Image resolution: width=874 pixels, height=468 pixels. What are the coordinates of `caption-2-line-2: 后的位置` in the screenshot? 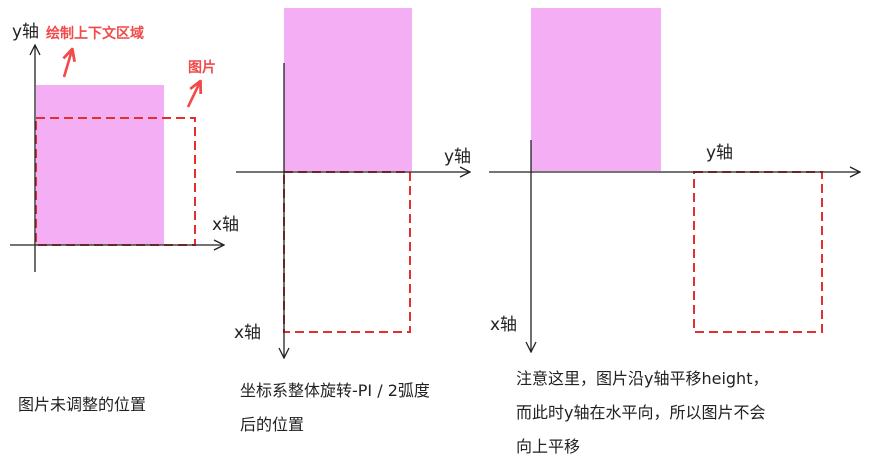 It's located at (272, 424).